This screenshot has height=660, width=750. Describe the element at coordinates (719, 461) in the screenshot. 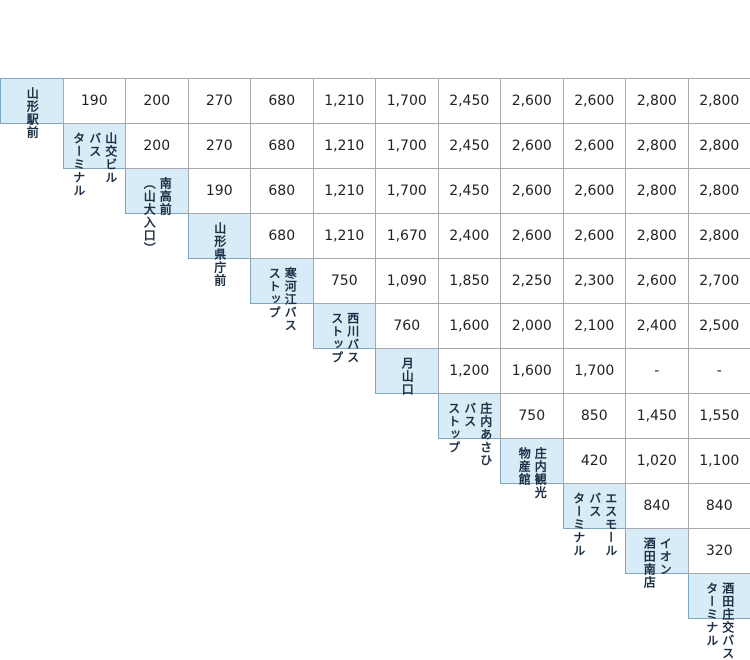

I see `fare-cell: 1,100` at that location.